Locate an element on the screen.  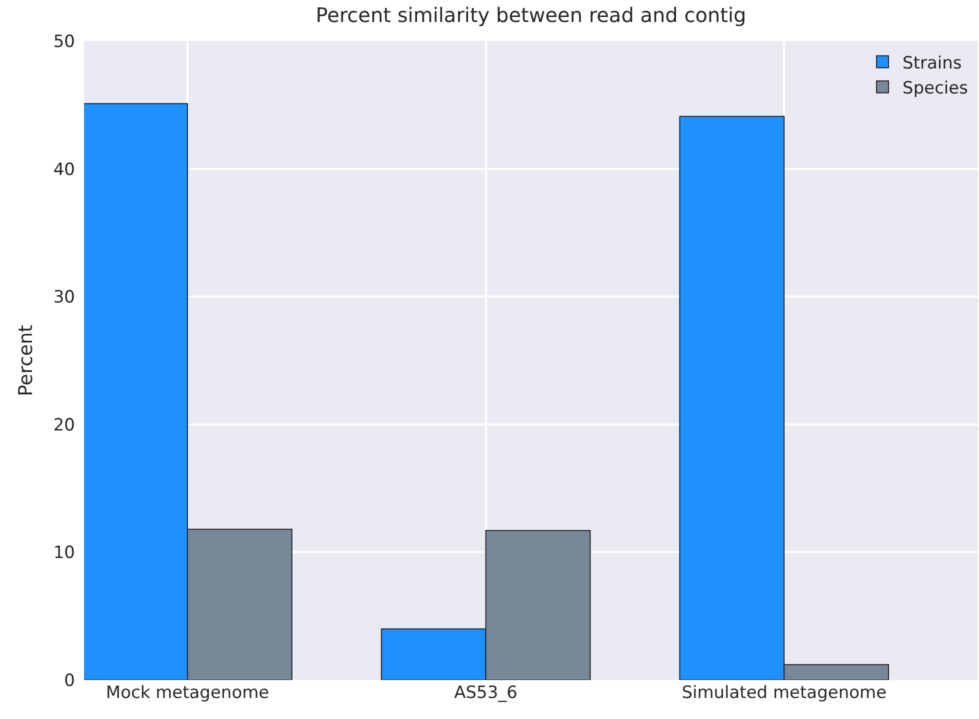
chart-title: Percent similarity between read and contig is located at coordinates (531, 15).